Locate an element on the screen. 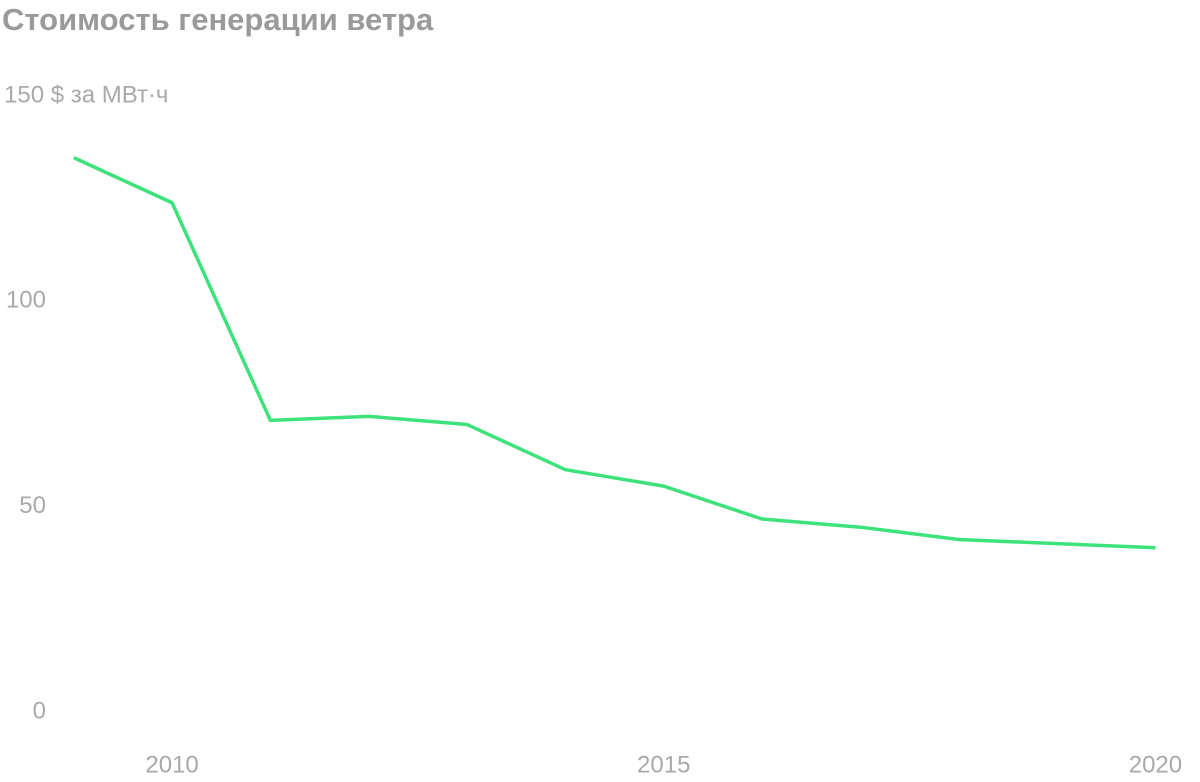  x-tick-label: 2015 is located at coordinates (663, 764).